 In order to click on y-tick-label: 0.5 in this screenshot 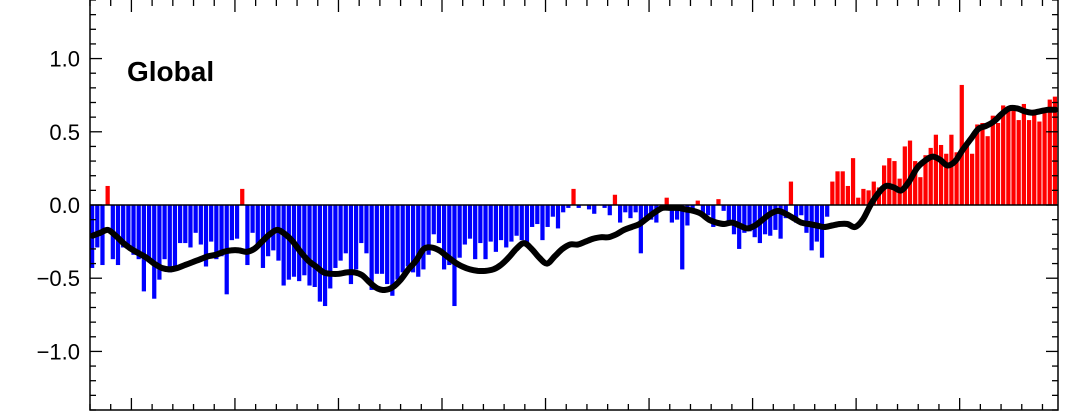, I will do `click(64, 132)`.